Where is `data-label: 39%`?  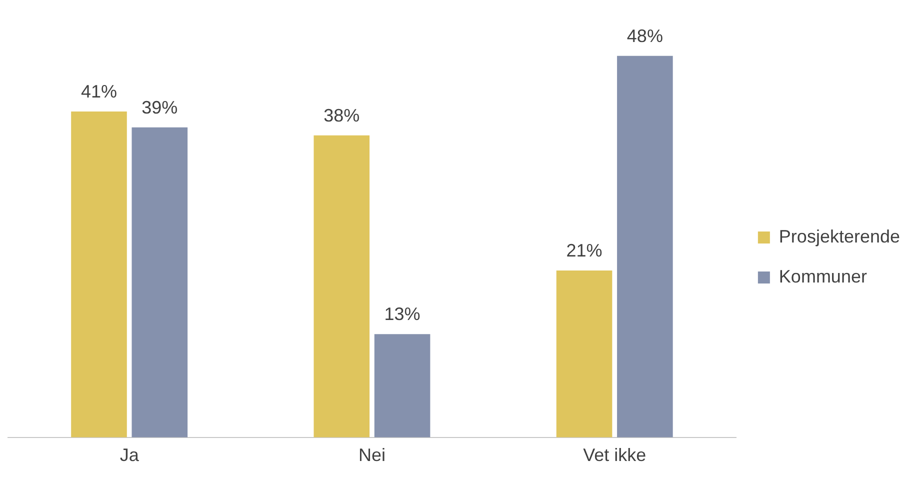
data-label: 39% is located at coordinates (160, 107).